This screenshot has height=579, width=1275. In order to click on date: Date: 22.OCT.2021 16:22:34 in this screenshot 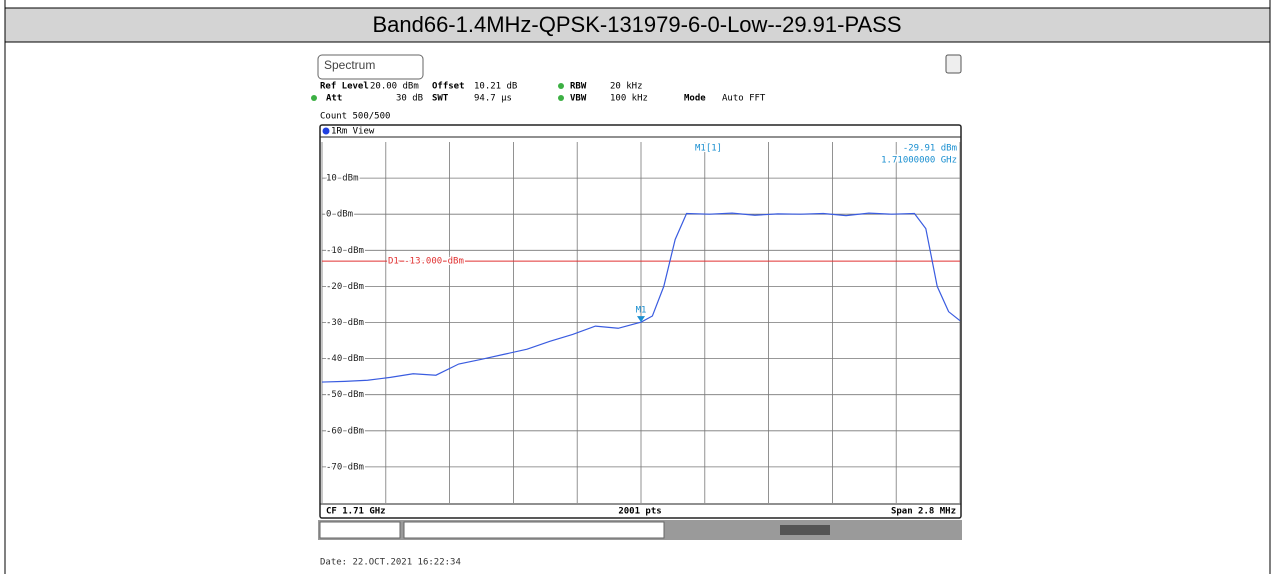, I will do `click(390, 563)`.